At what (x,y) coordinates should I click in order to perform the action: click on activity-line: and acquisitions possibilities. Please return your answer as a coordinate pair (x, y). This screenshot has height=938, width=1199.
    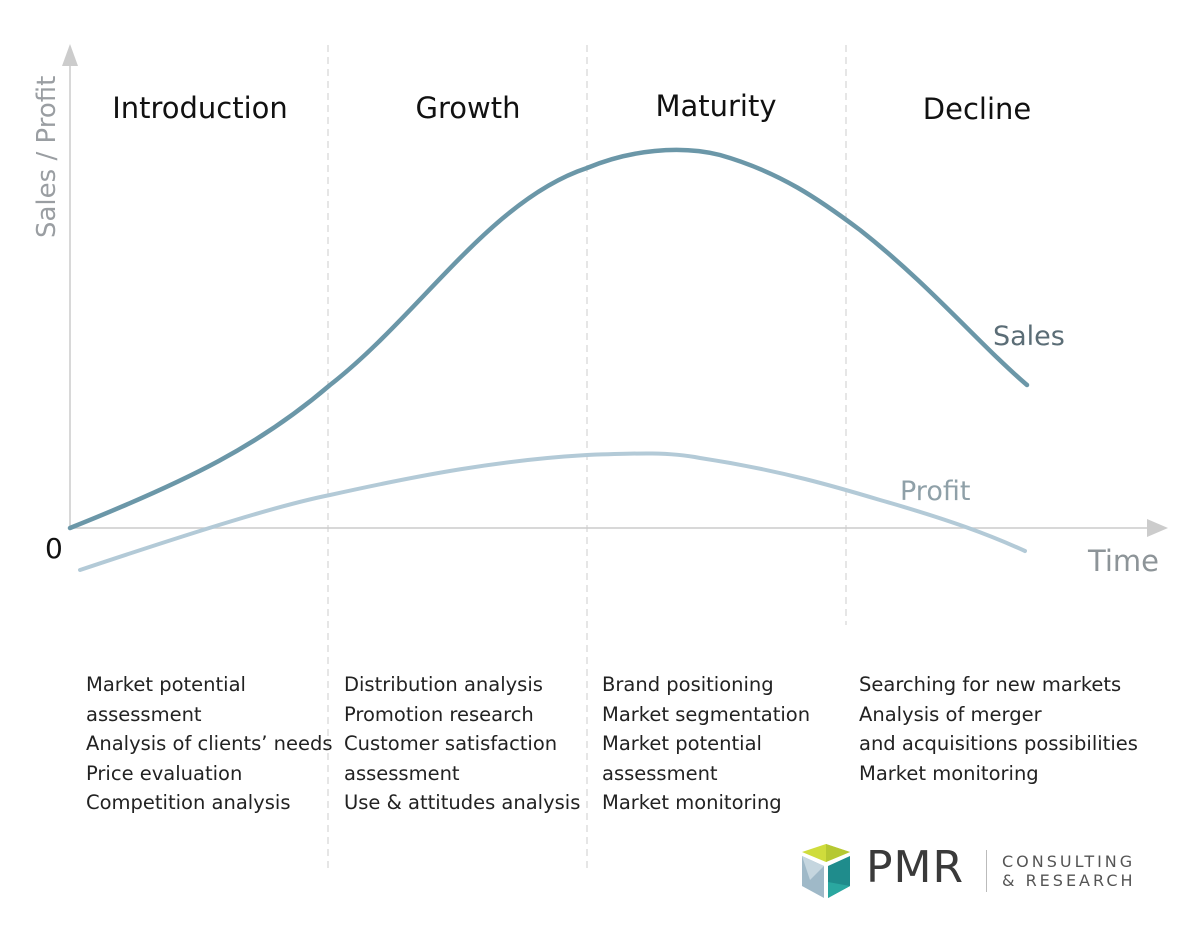
    Looking at the image, I should click on (998, 744).